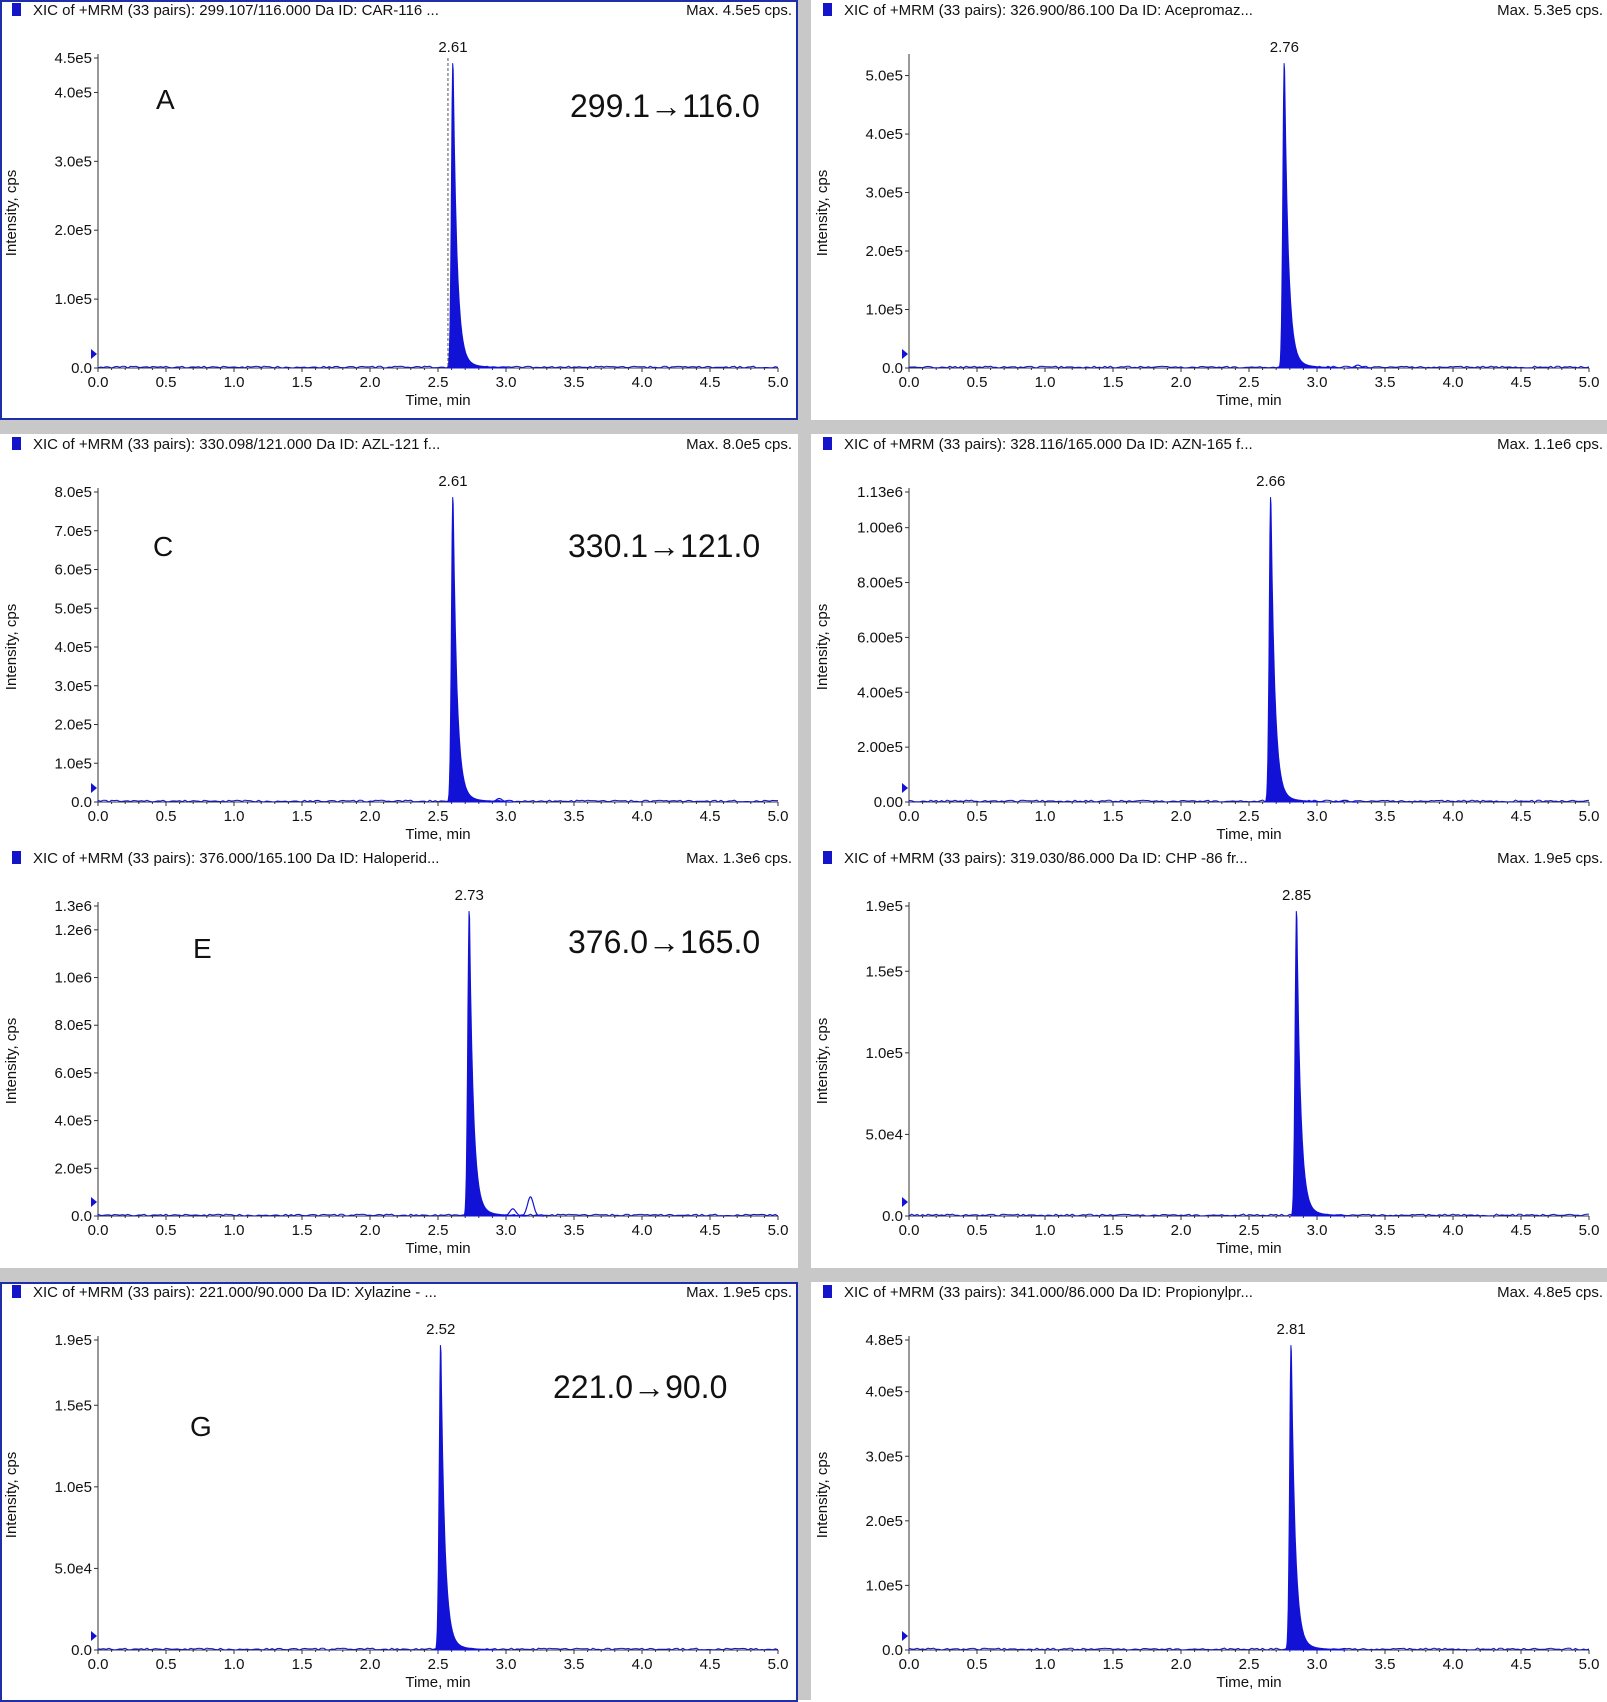  What do you see at coordinates (163, 546) in the screenshot?
I see `panel-letter: C` at bounding box center [163, 546].